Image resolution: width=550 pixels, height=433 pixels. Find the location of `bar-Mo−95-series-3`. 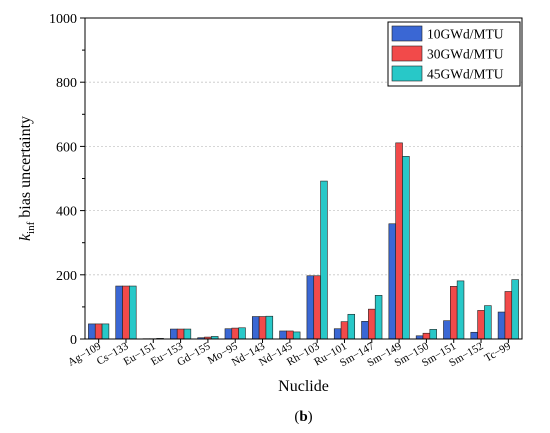

bar-Mo−95-series-3 is located at coordinates (242, 333).